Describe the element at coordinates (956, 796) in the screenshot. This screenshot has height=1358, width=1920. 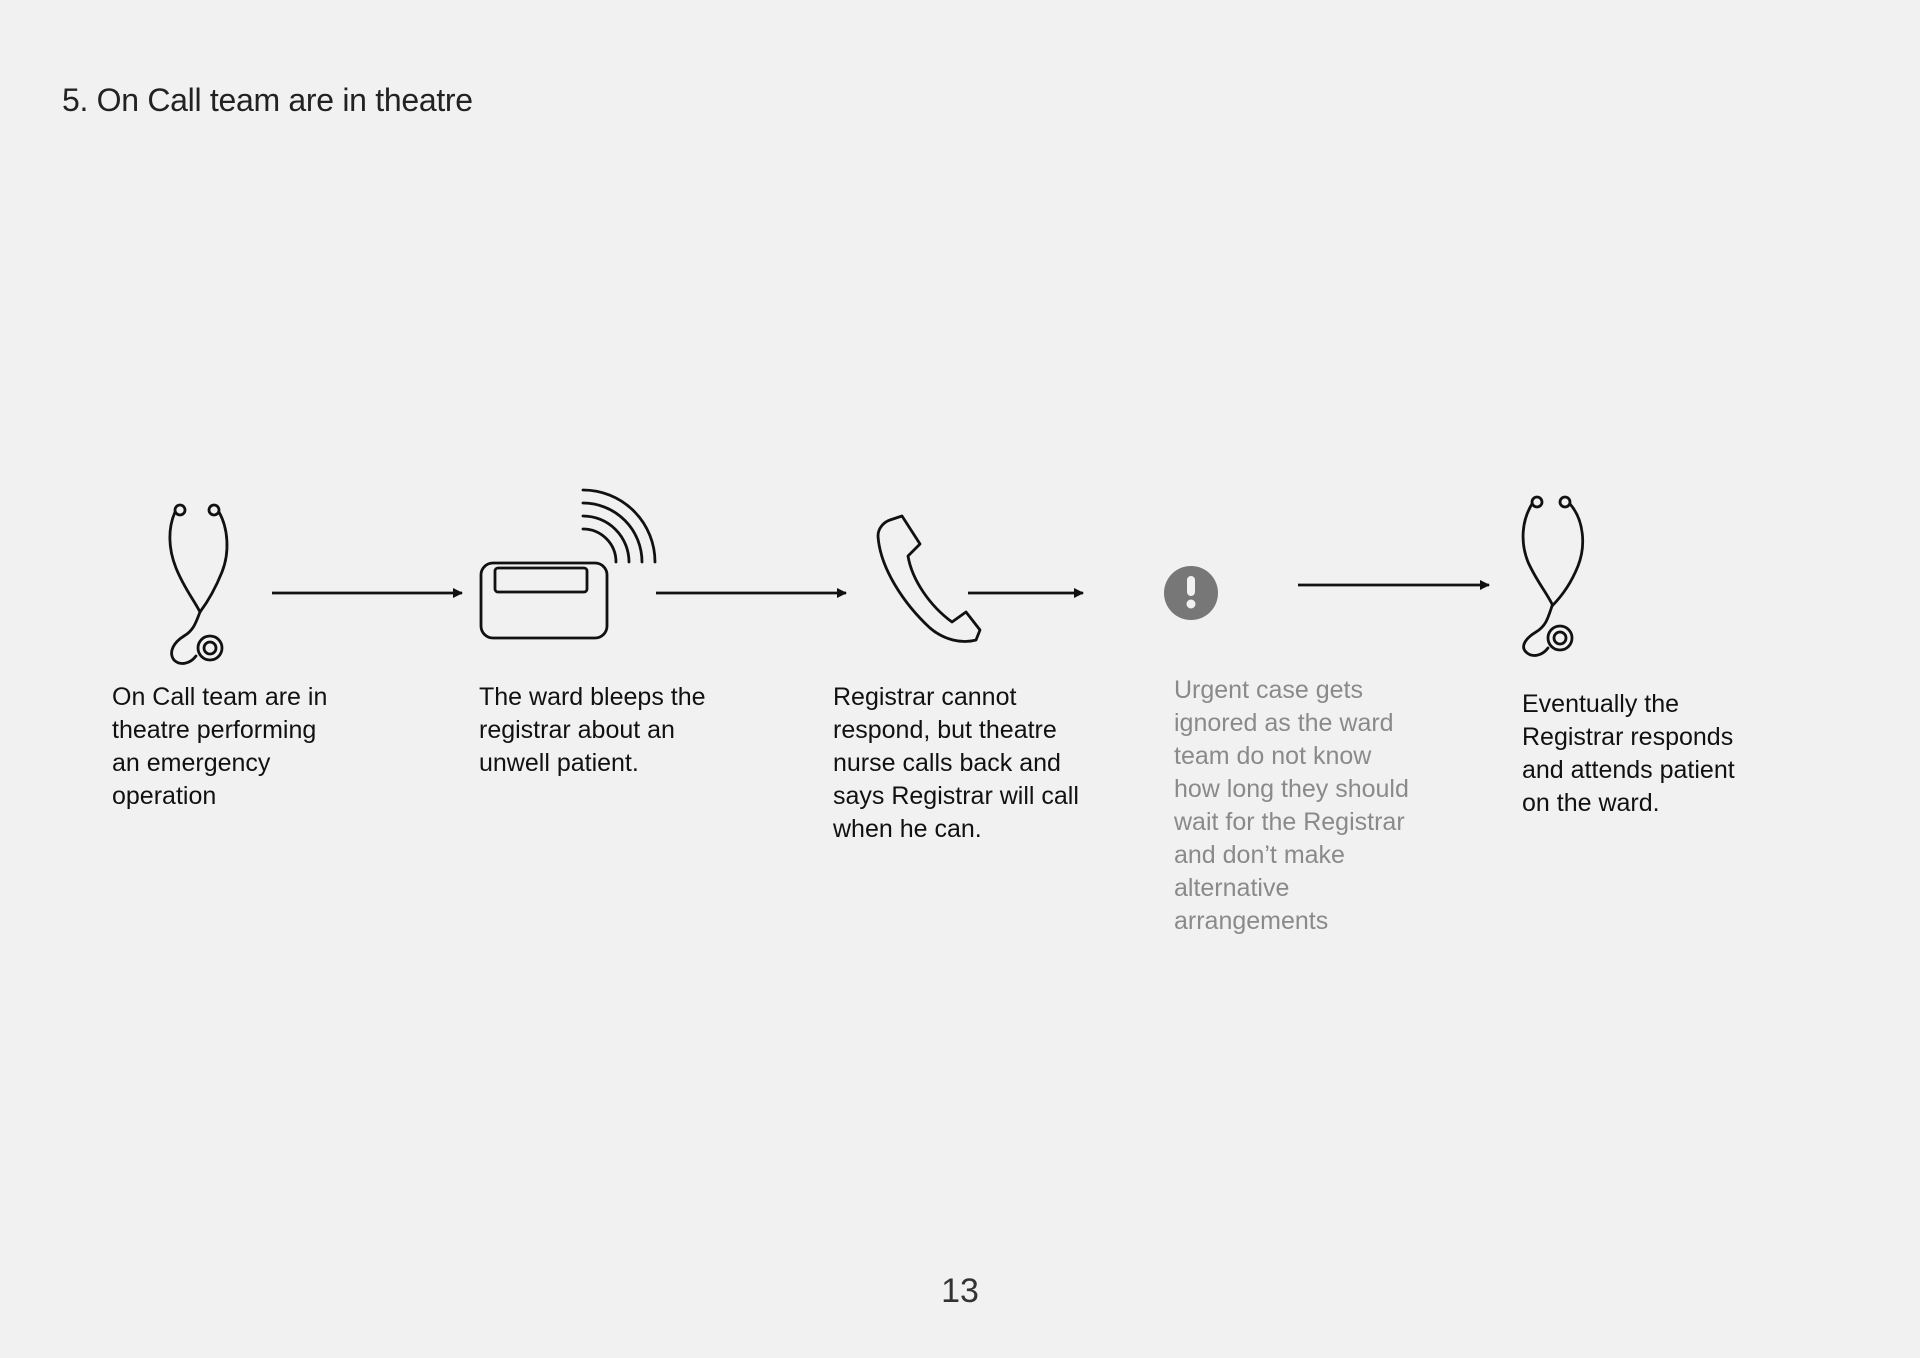
I see `step-text-line: says Registrar will call` at that location.